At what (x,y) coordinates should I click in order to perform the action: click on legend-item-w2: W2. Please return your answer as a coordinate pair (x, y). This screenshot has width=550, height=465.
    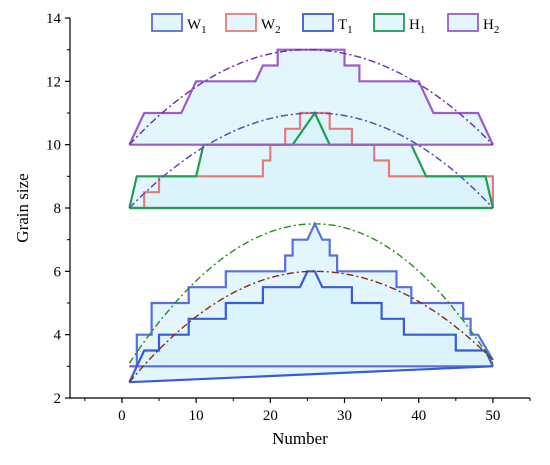
    Looking at the image, I should click on (253, 24).